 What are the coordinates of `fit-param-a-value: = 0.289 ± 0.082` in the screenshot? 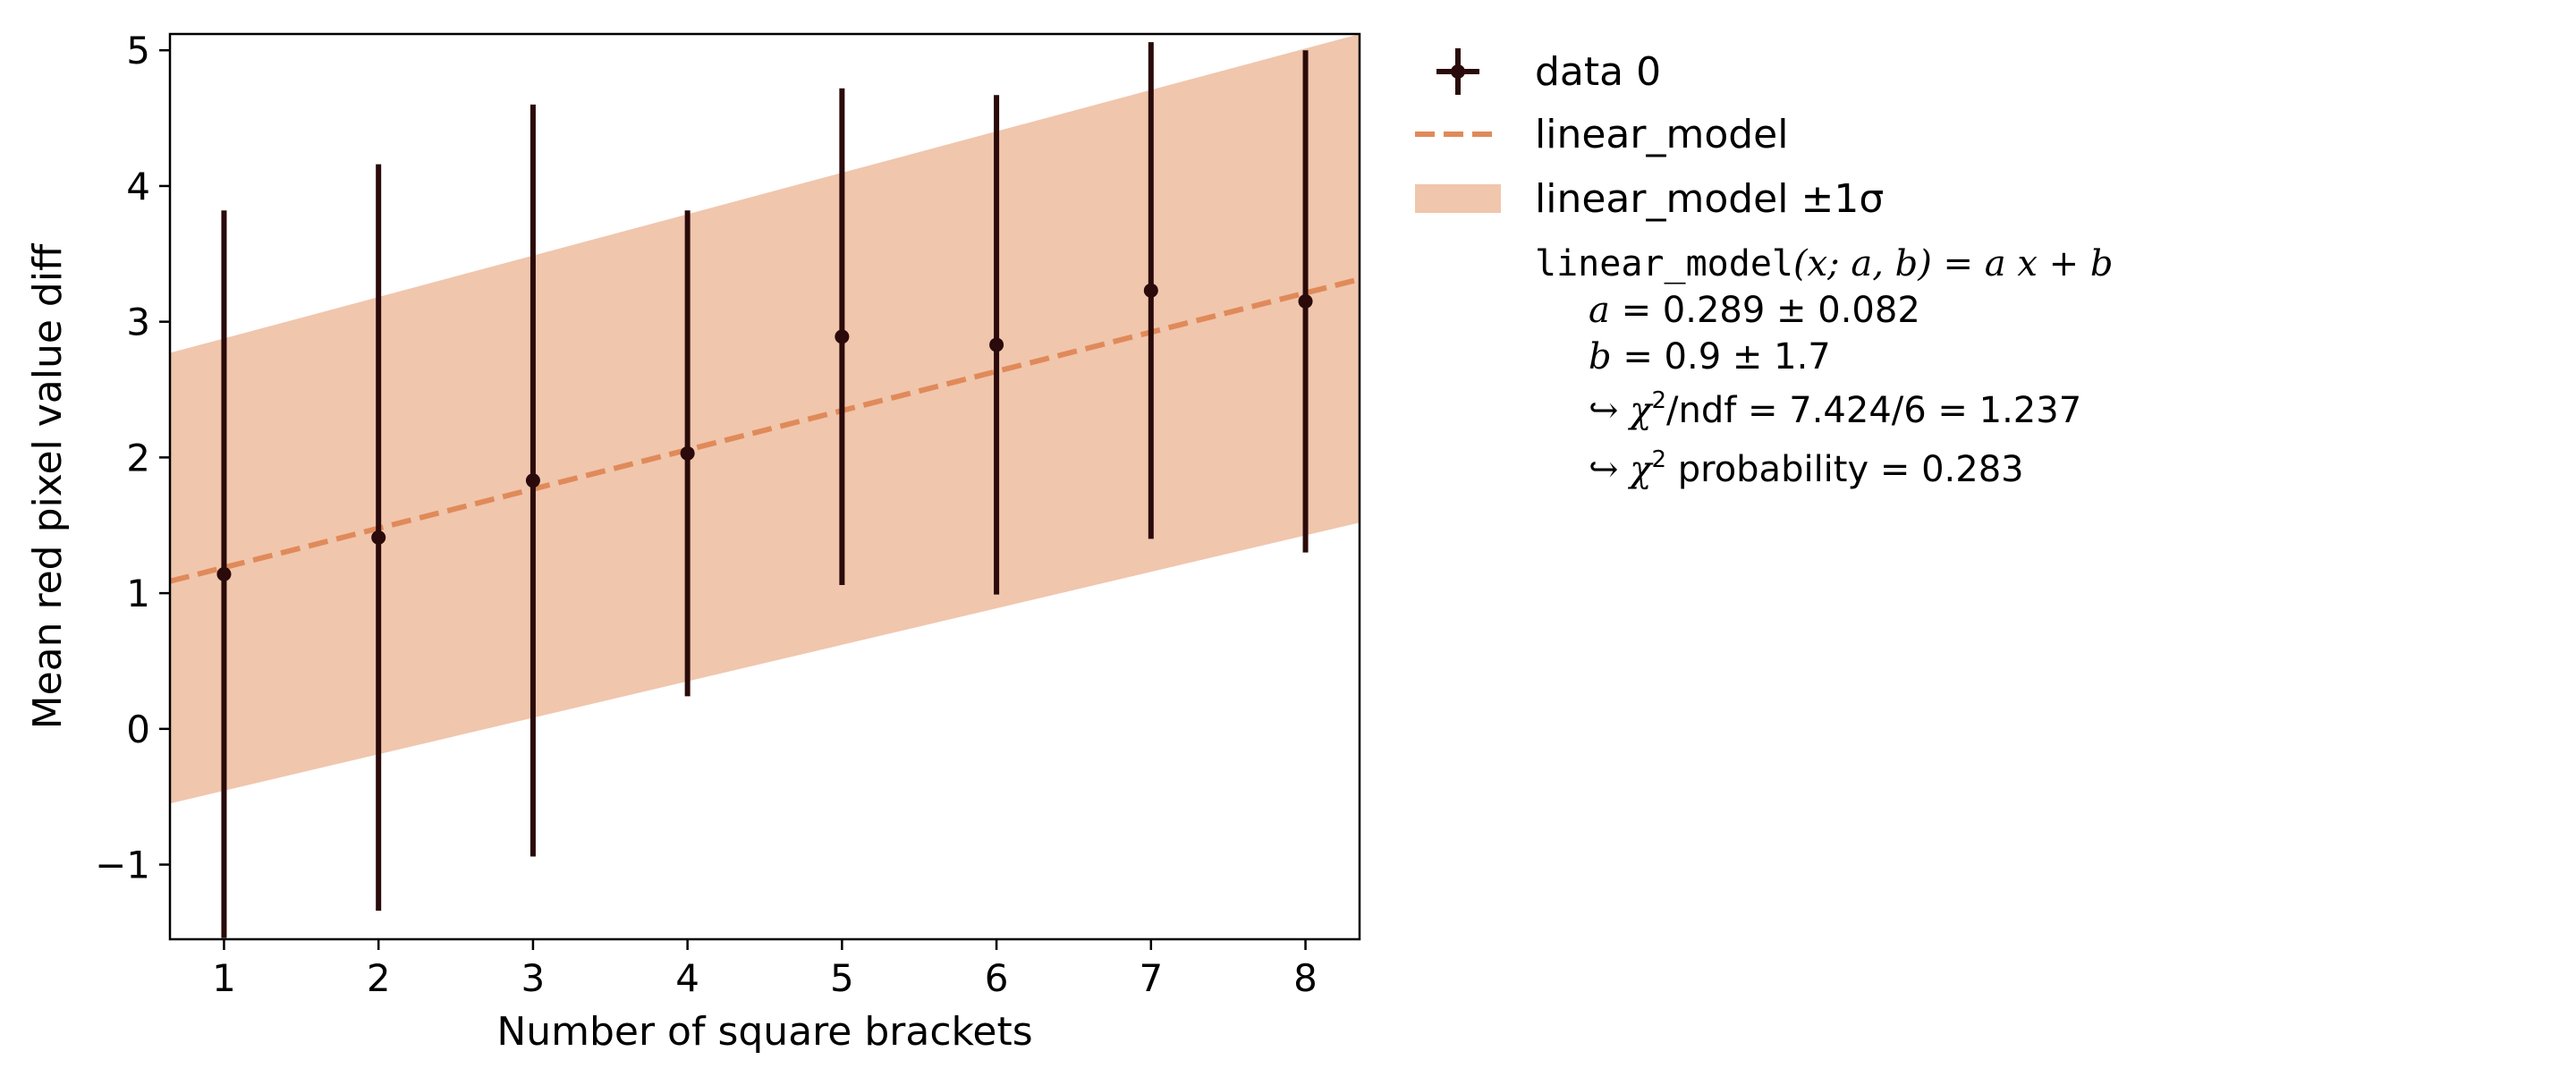 It's located at (1771, 310).